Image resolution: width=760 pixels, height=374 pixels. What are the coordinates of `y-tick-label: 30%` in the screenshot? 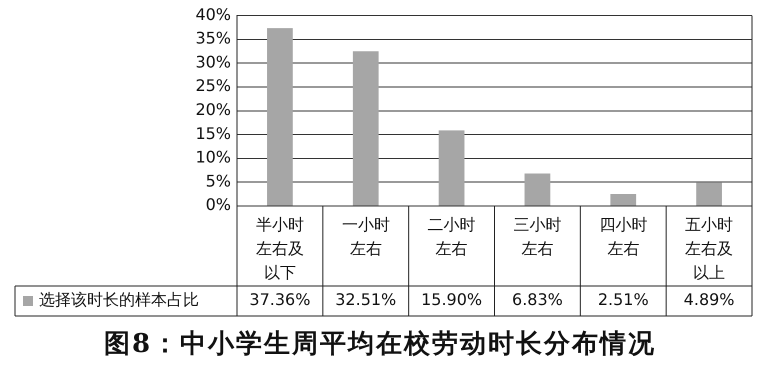 It's located at (213, 62).